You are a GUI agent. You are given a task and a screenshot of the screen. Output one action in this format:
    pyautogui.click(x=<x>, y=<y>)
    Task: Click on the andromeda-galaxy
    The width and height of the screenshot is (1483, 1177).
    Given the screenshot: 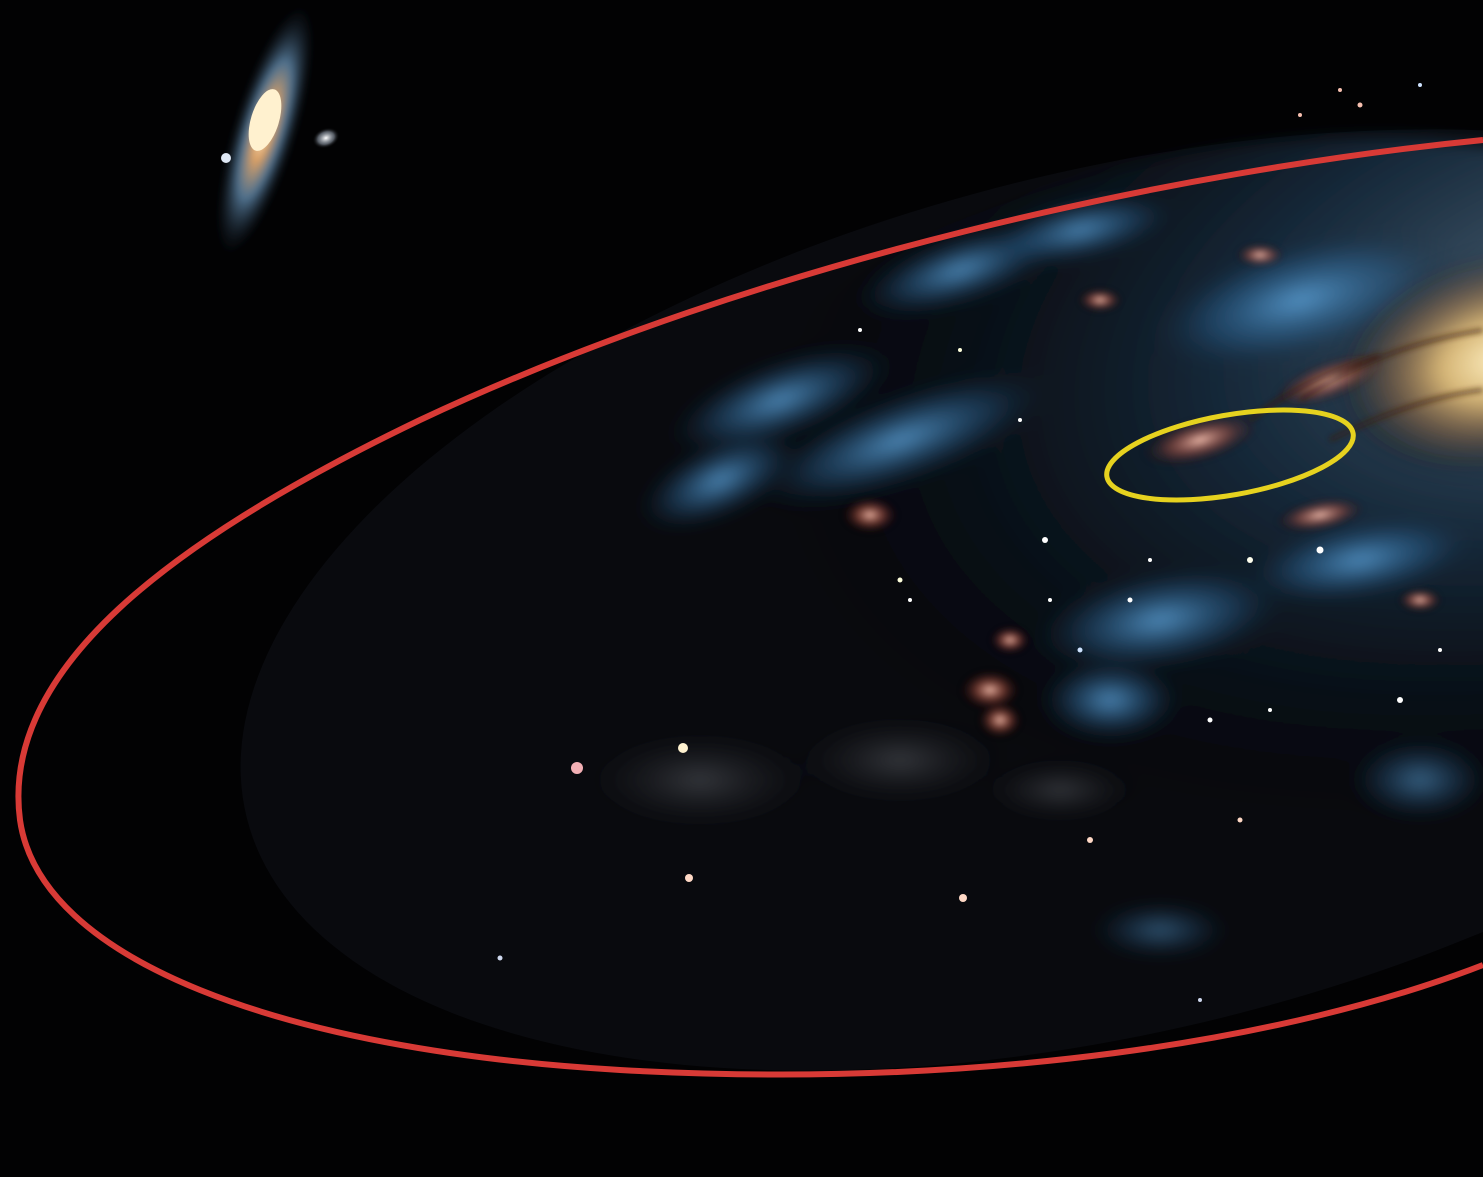 What is the action you would take?
    pyautogui.click(x=265, y=130)
    